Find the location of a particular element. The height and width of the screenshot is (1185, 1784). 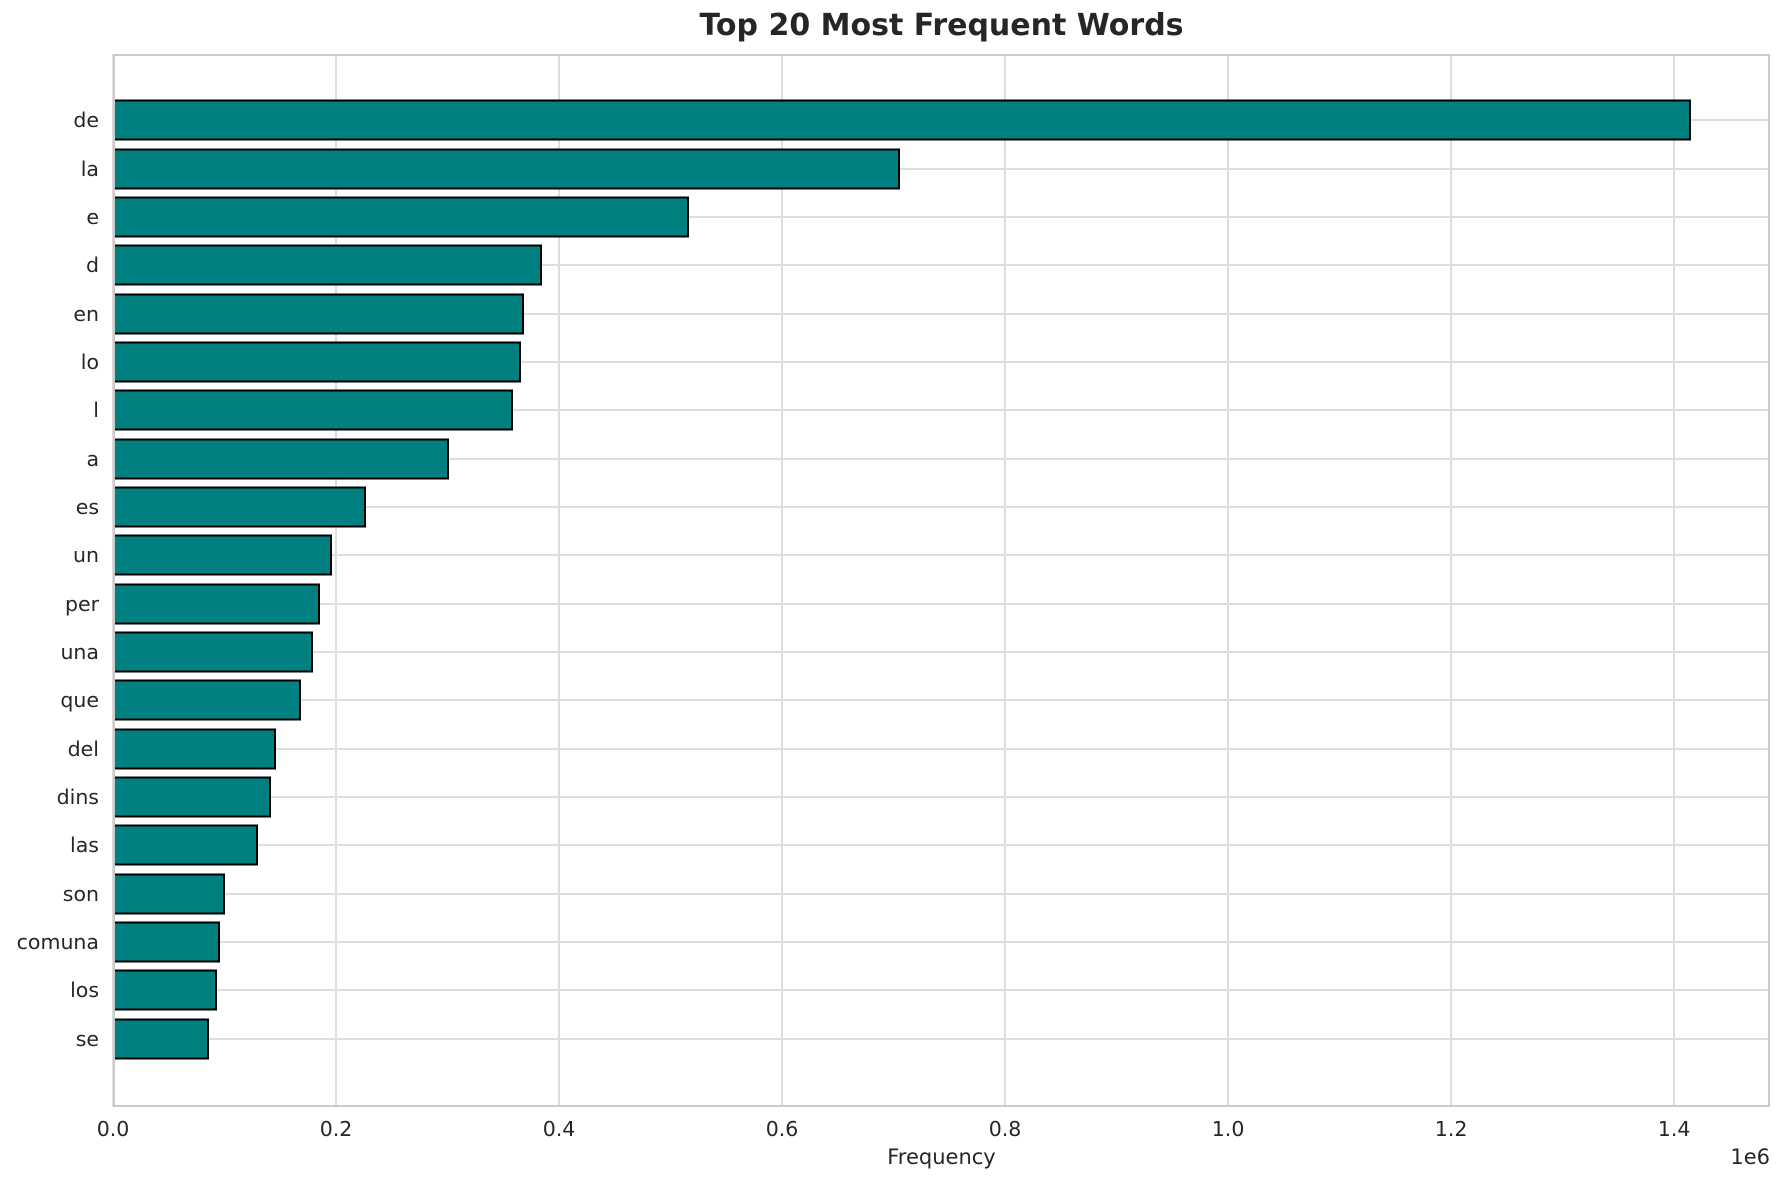

bar-dins is located at coordinates (192, 797).